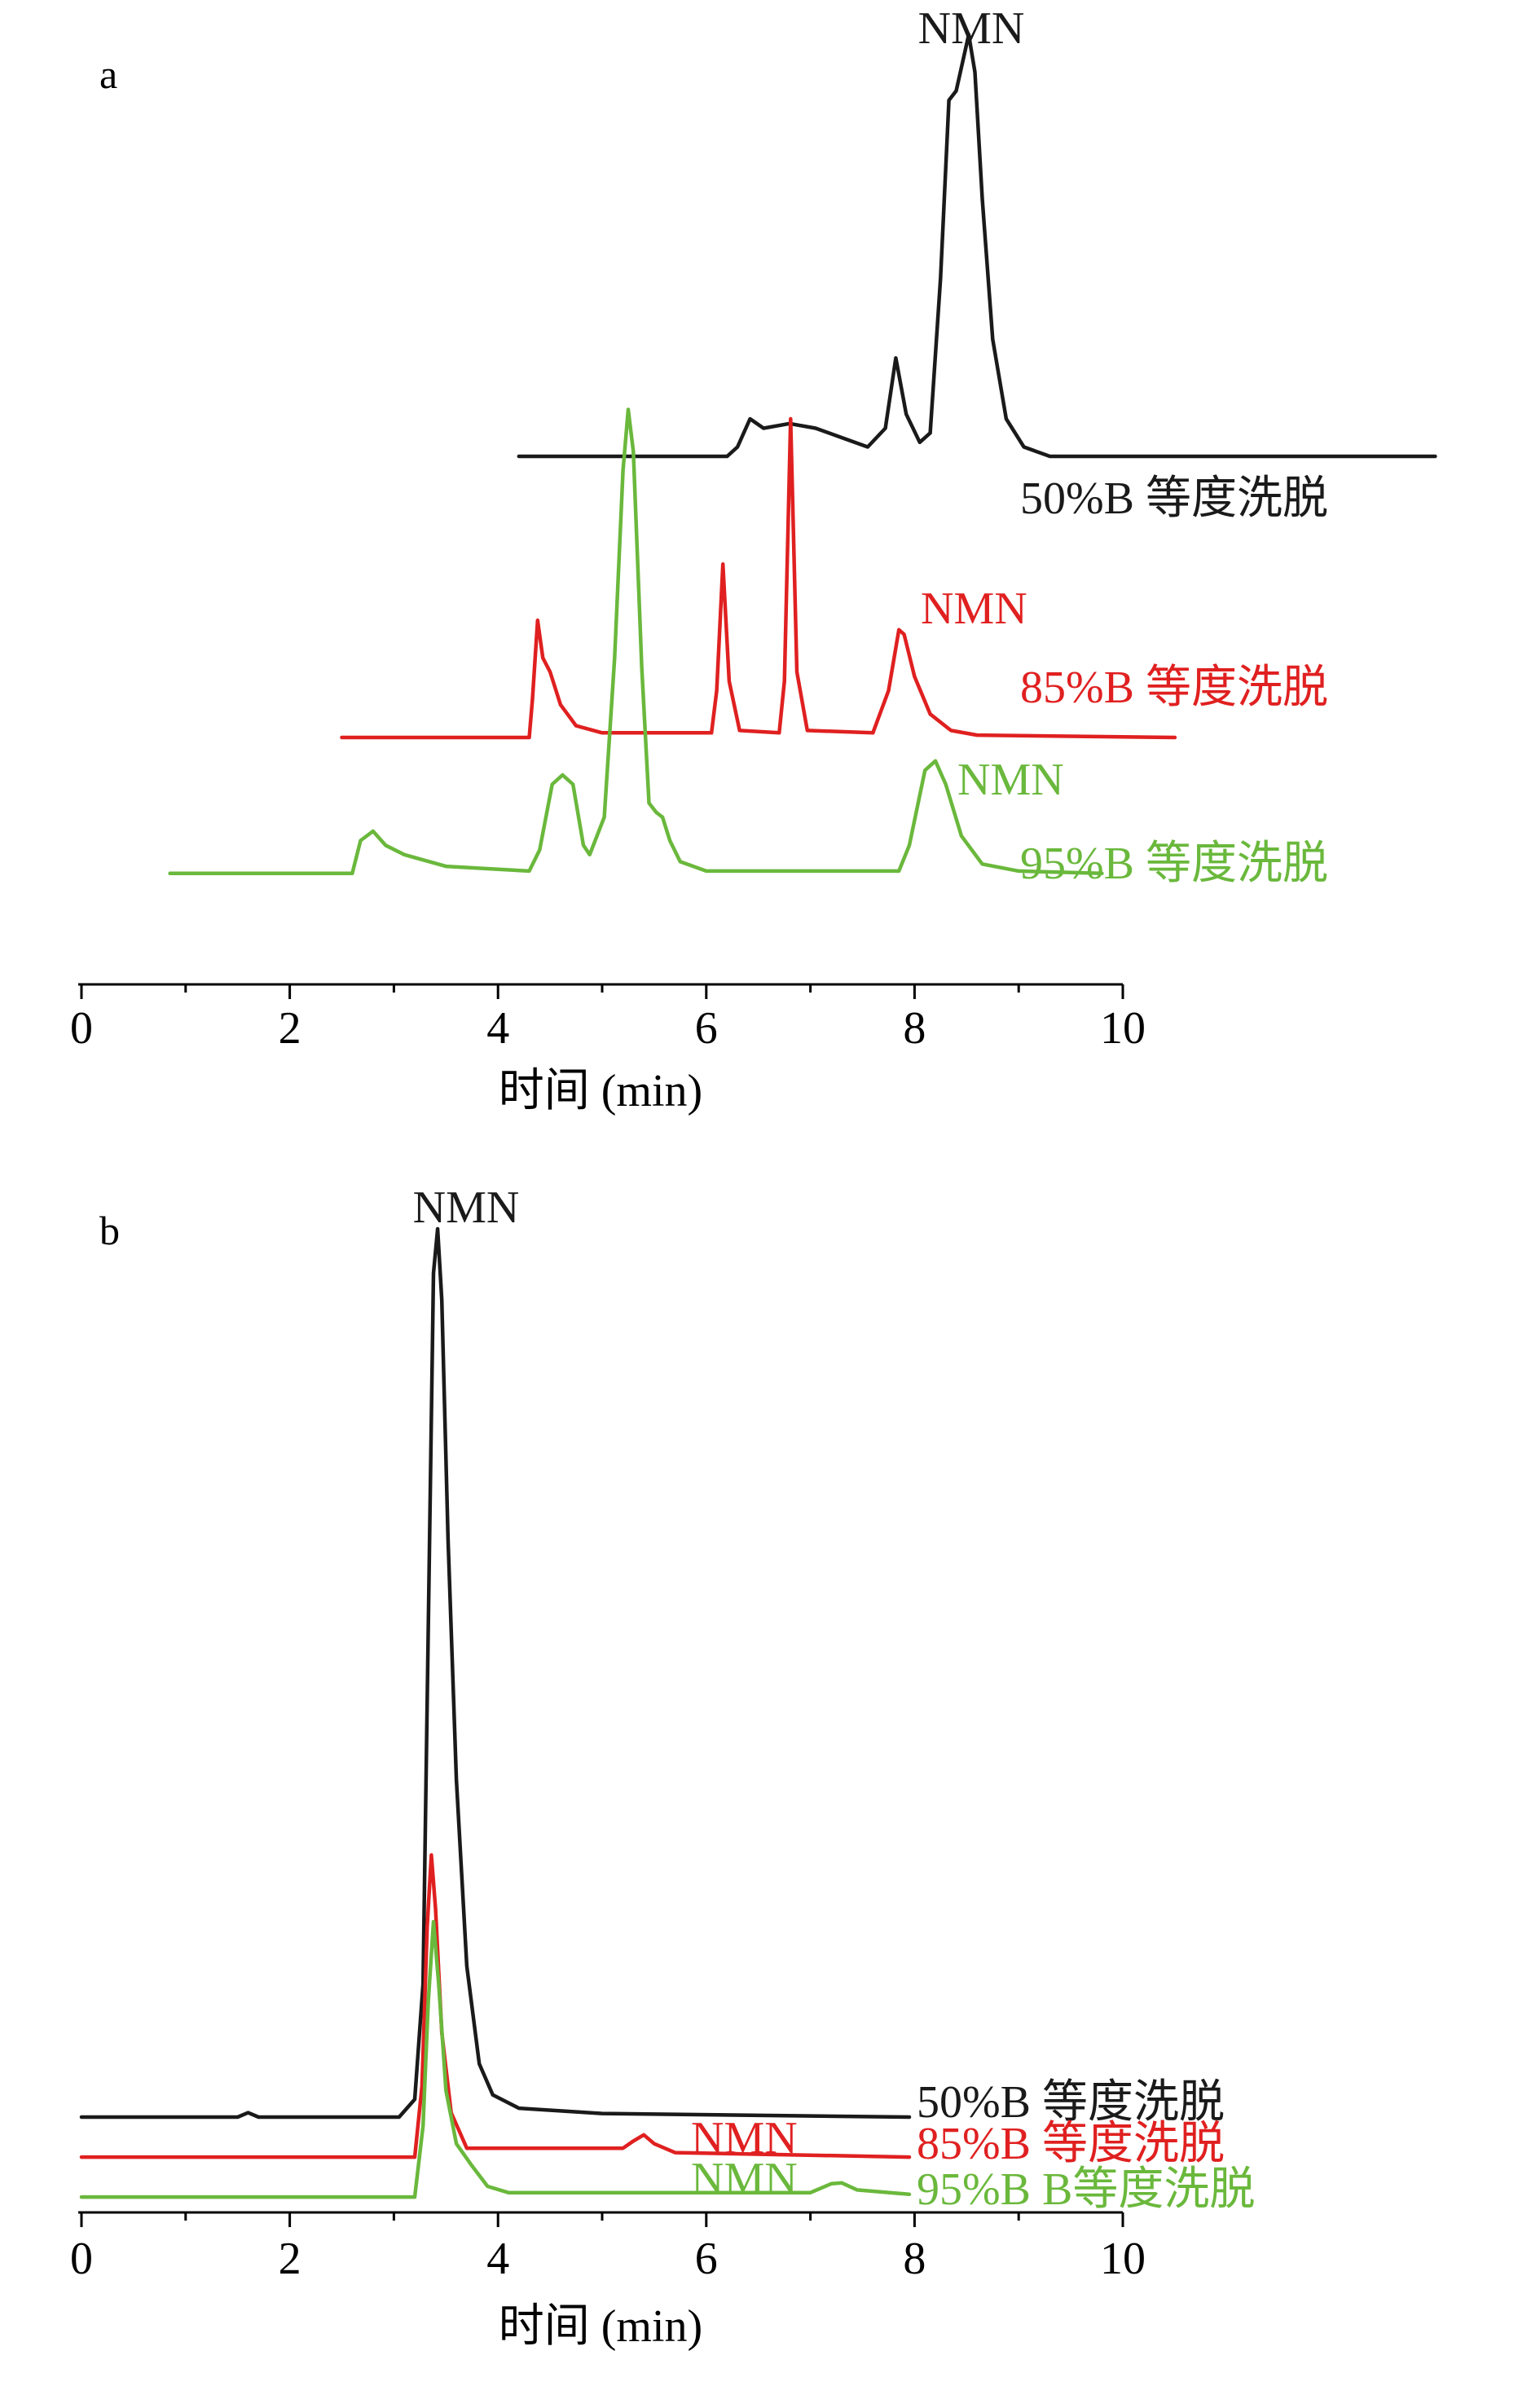  Describe the element at coordinates (108, 74) in the screenshot. I see `panel-label-a: a` at that location.